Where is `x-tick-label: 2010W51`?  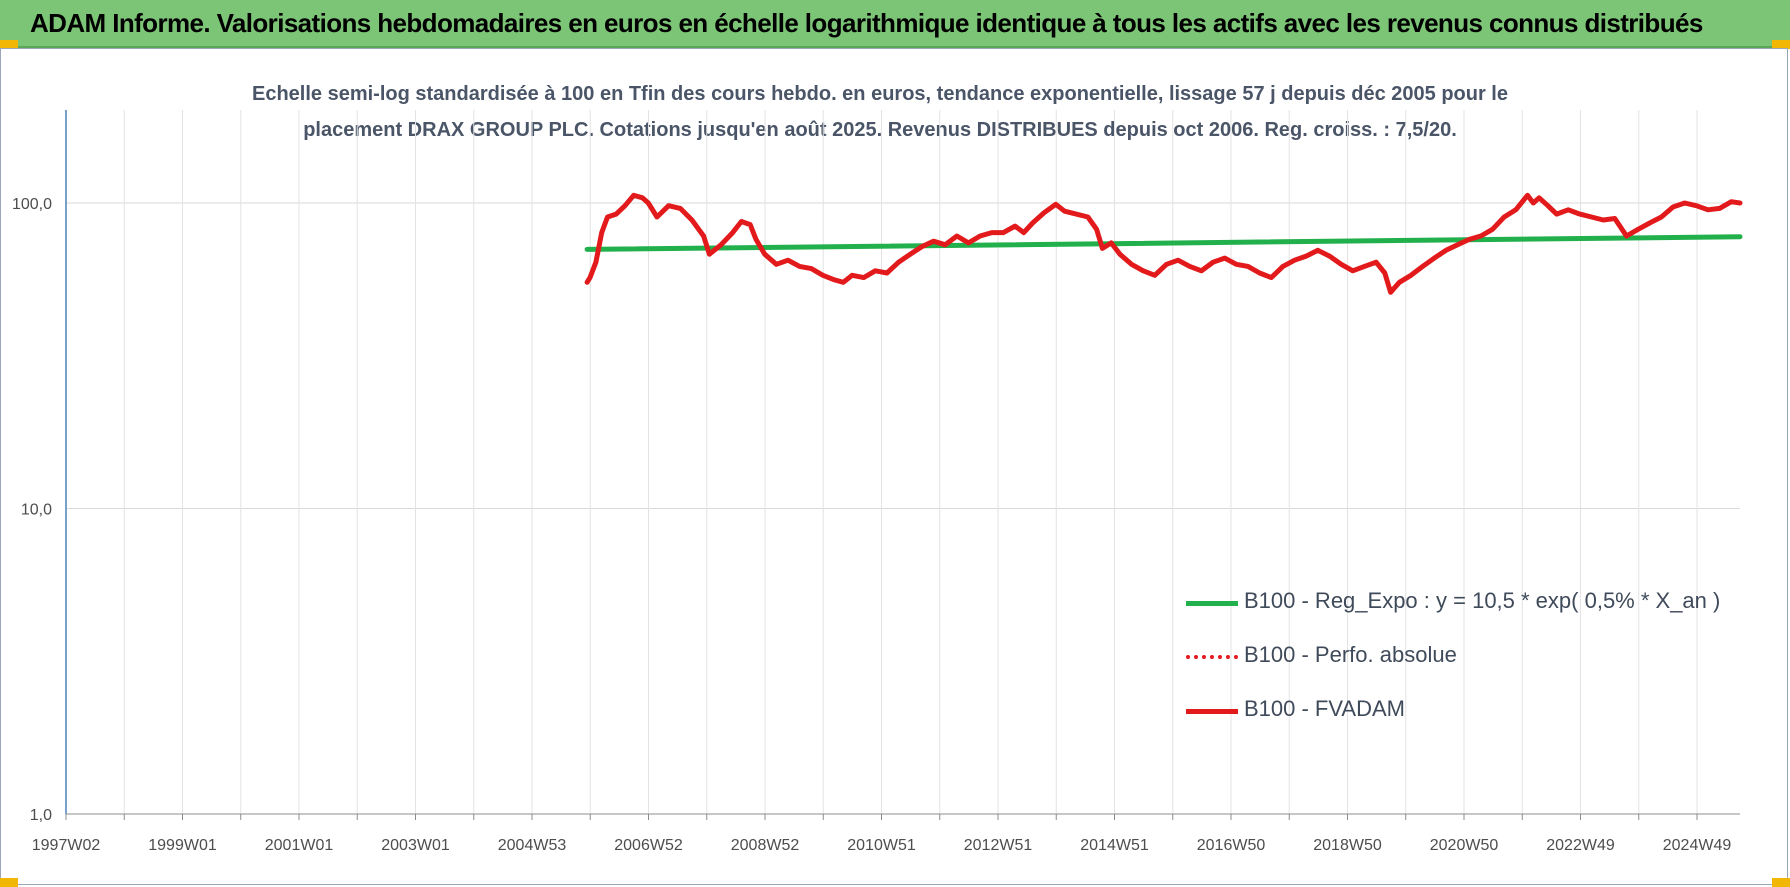
x-tick-label: 2010W51 is located at coordinates (881, 845).